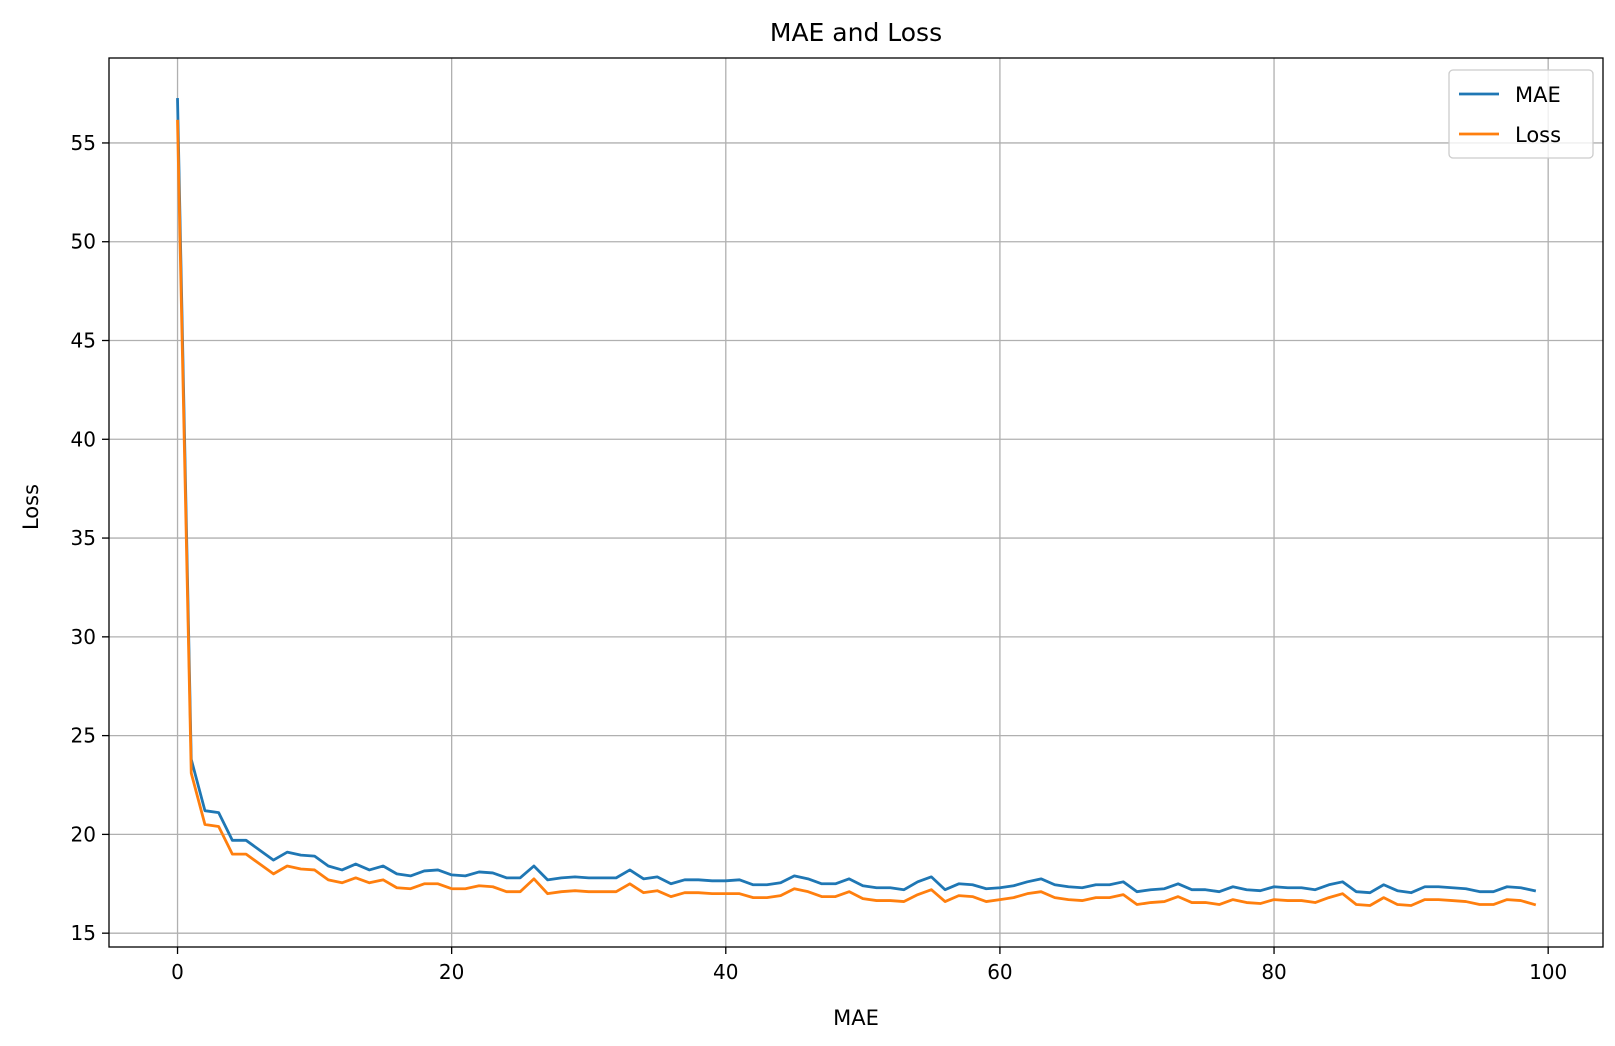 Image resolution: width=1615 pixels, height=1046 pixels. Describe the element at coordinates (725, 972) in the screenshot. I see `x-tick-label: 40` at that location.